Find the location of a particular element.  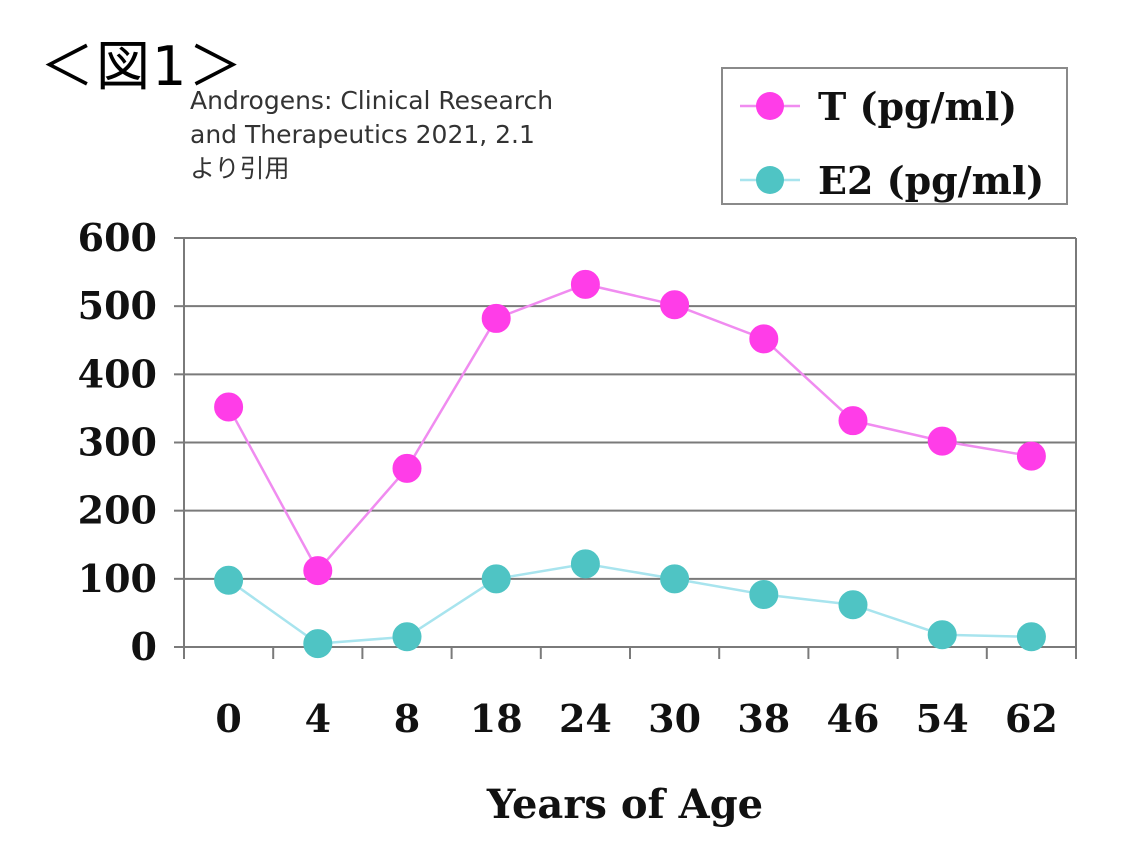

x-tick-label: 4 is located at coordinates (318, 718).